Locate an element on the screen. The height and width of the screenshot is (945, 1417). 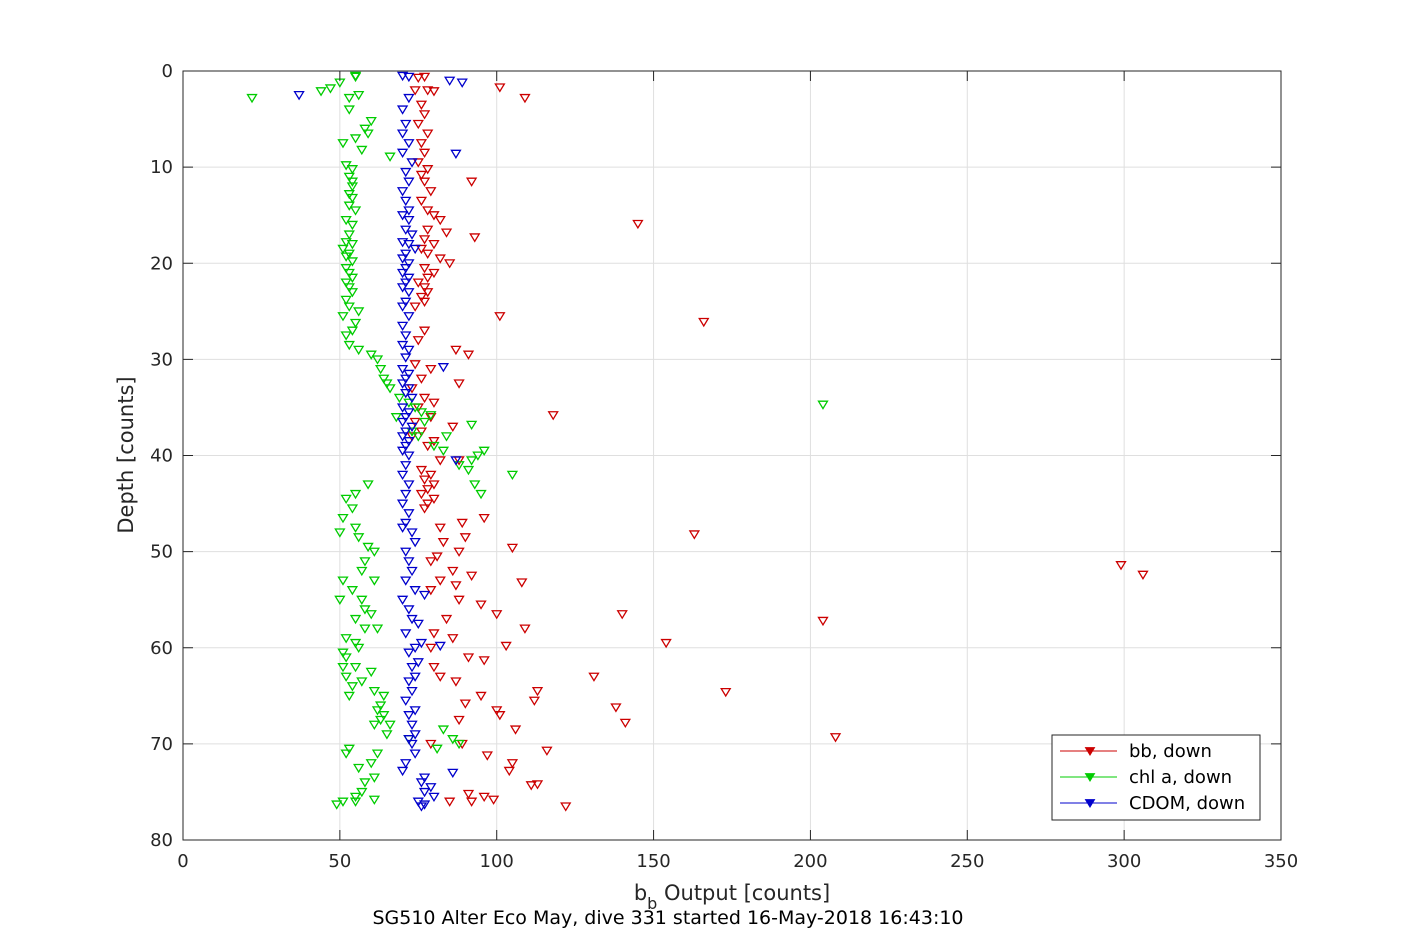
x-tick-label: 0 is located at coordinates (182, 861).